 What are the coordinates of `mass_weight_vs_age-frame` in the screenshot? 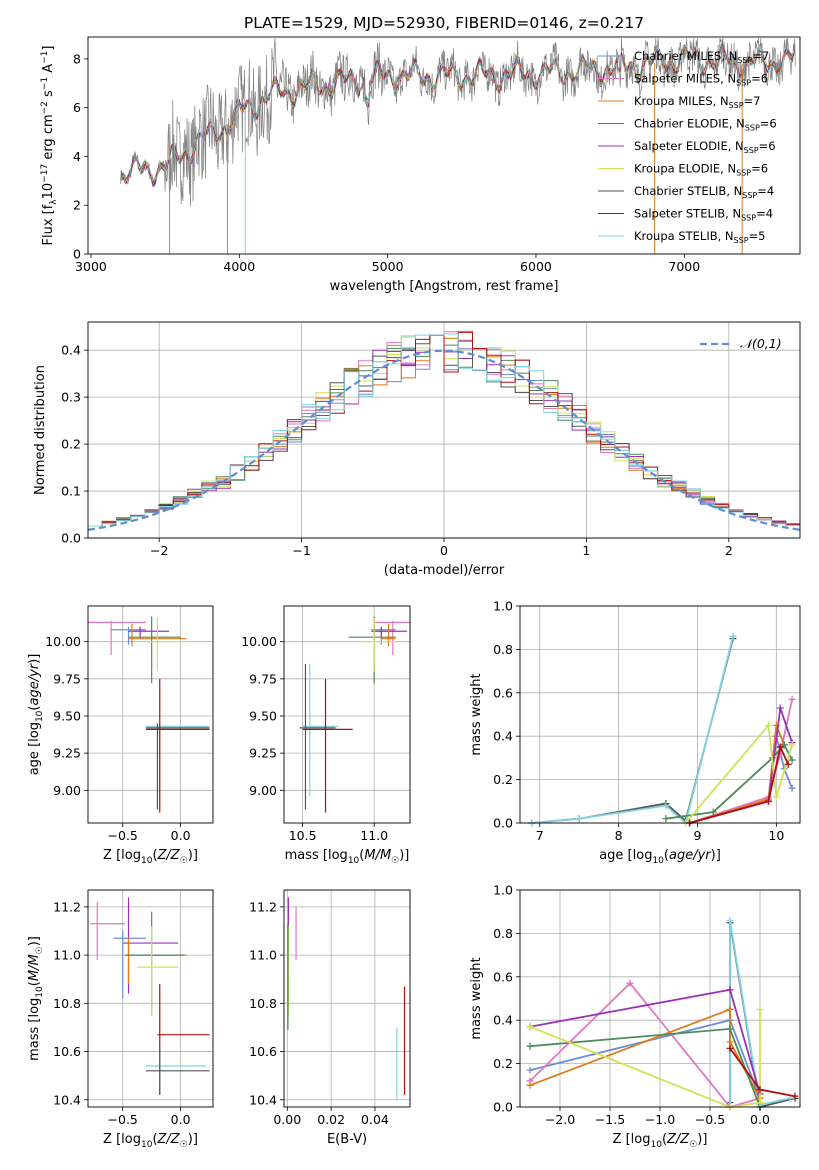 It's located at (660, 714).